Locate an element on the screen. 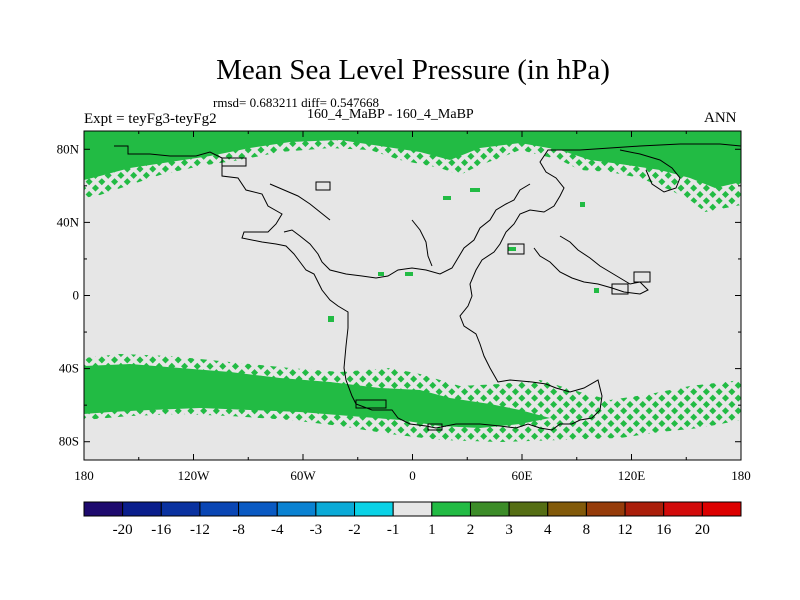 This screenshot has height=600, width=800. coastline-north-rim is located at coordinates (168, 152).